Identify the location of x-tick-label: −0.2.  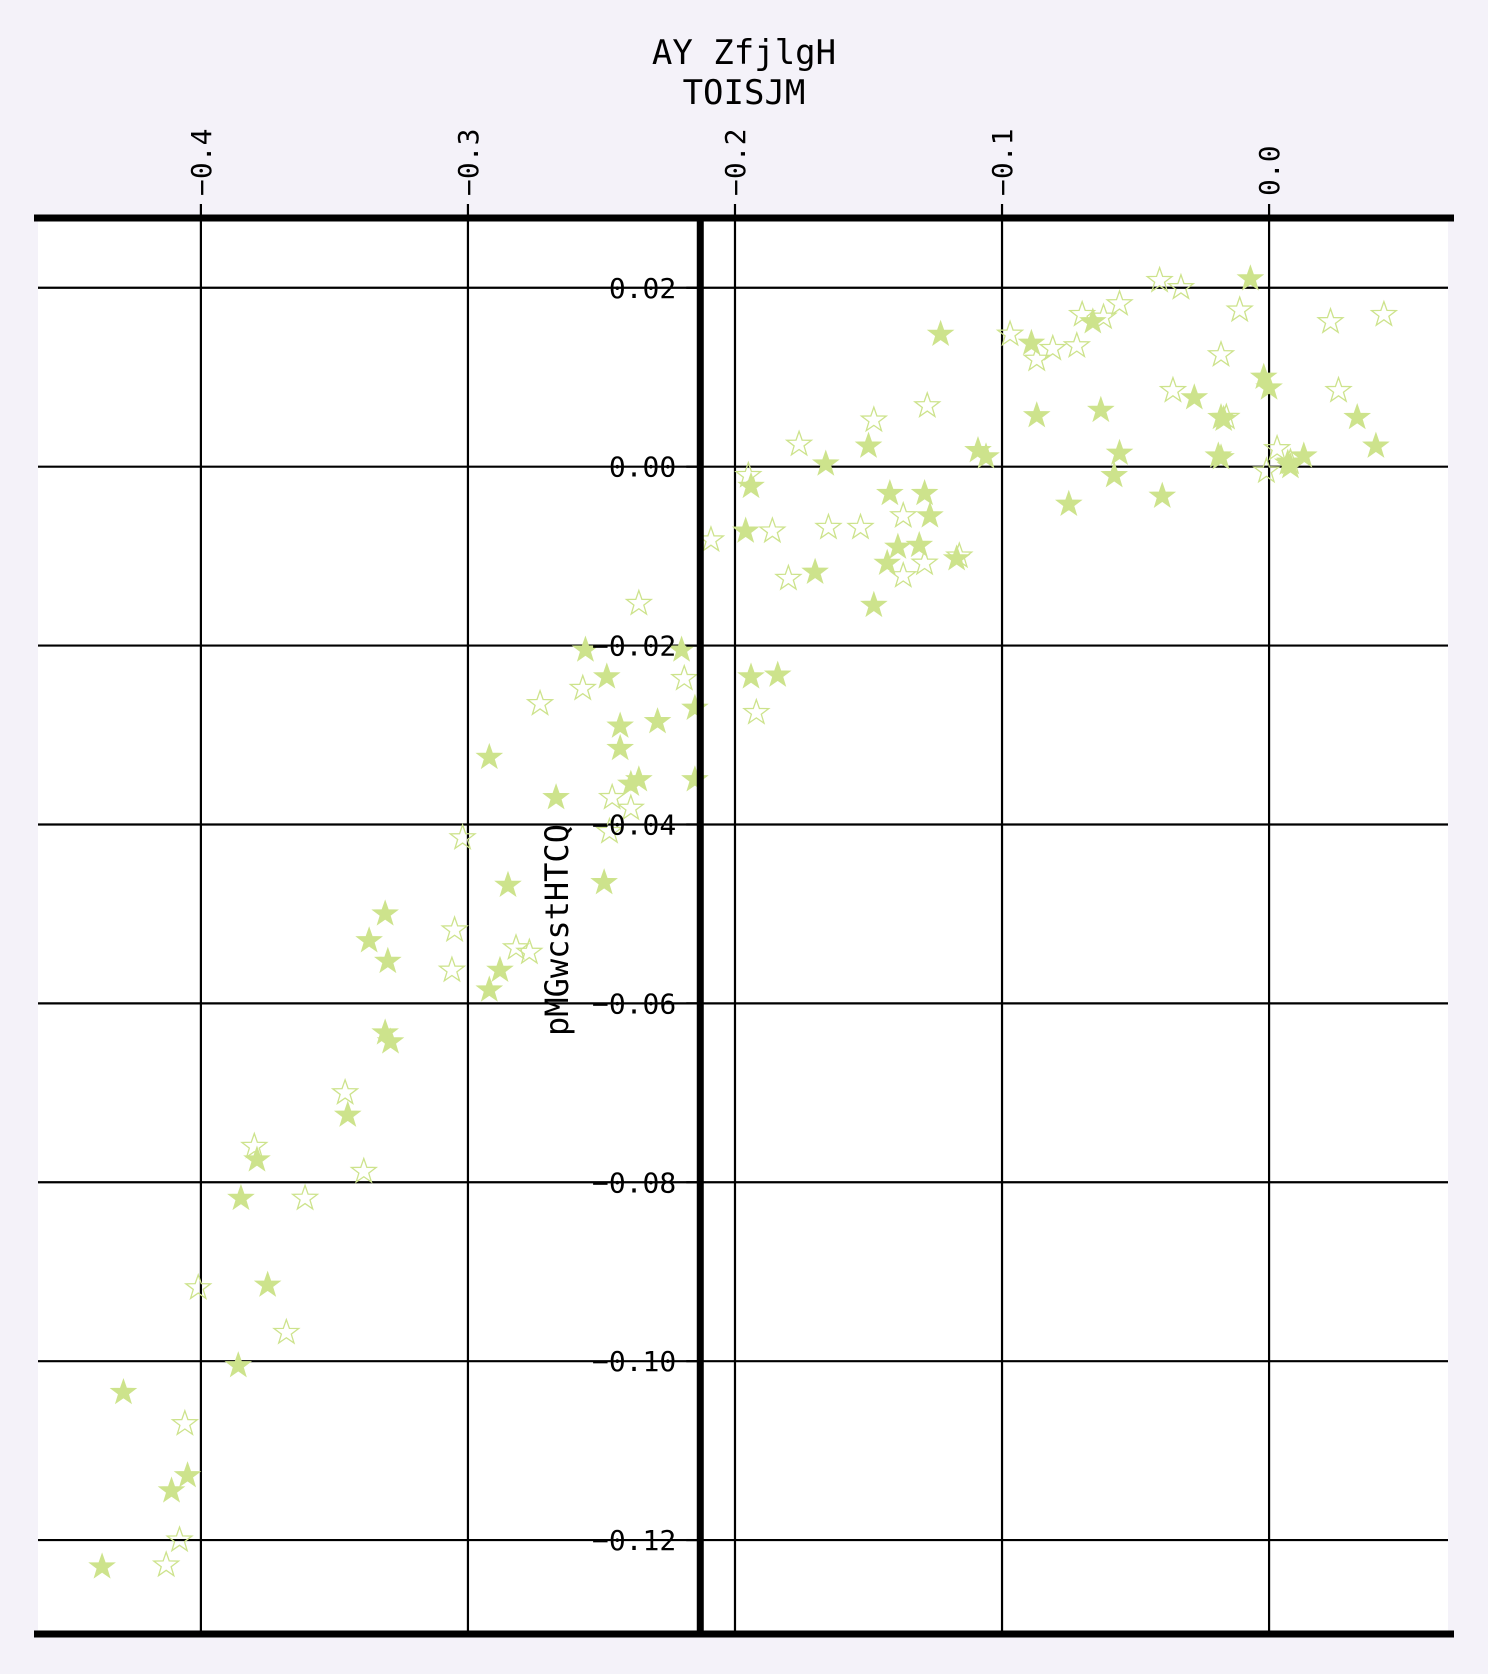
(735, 162).